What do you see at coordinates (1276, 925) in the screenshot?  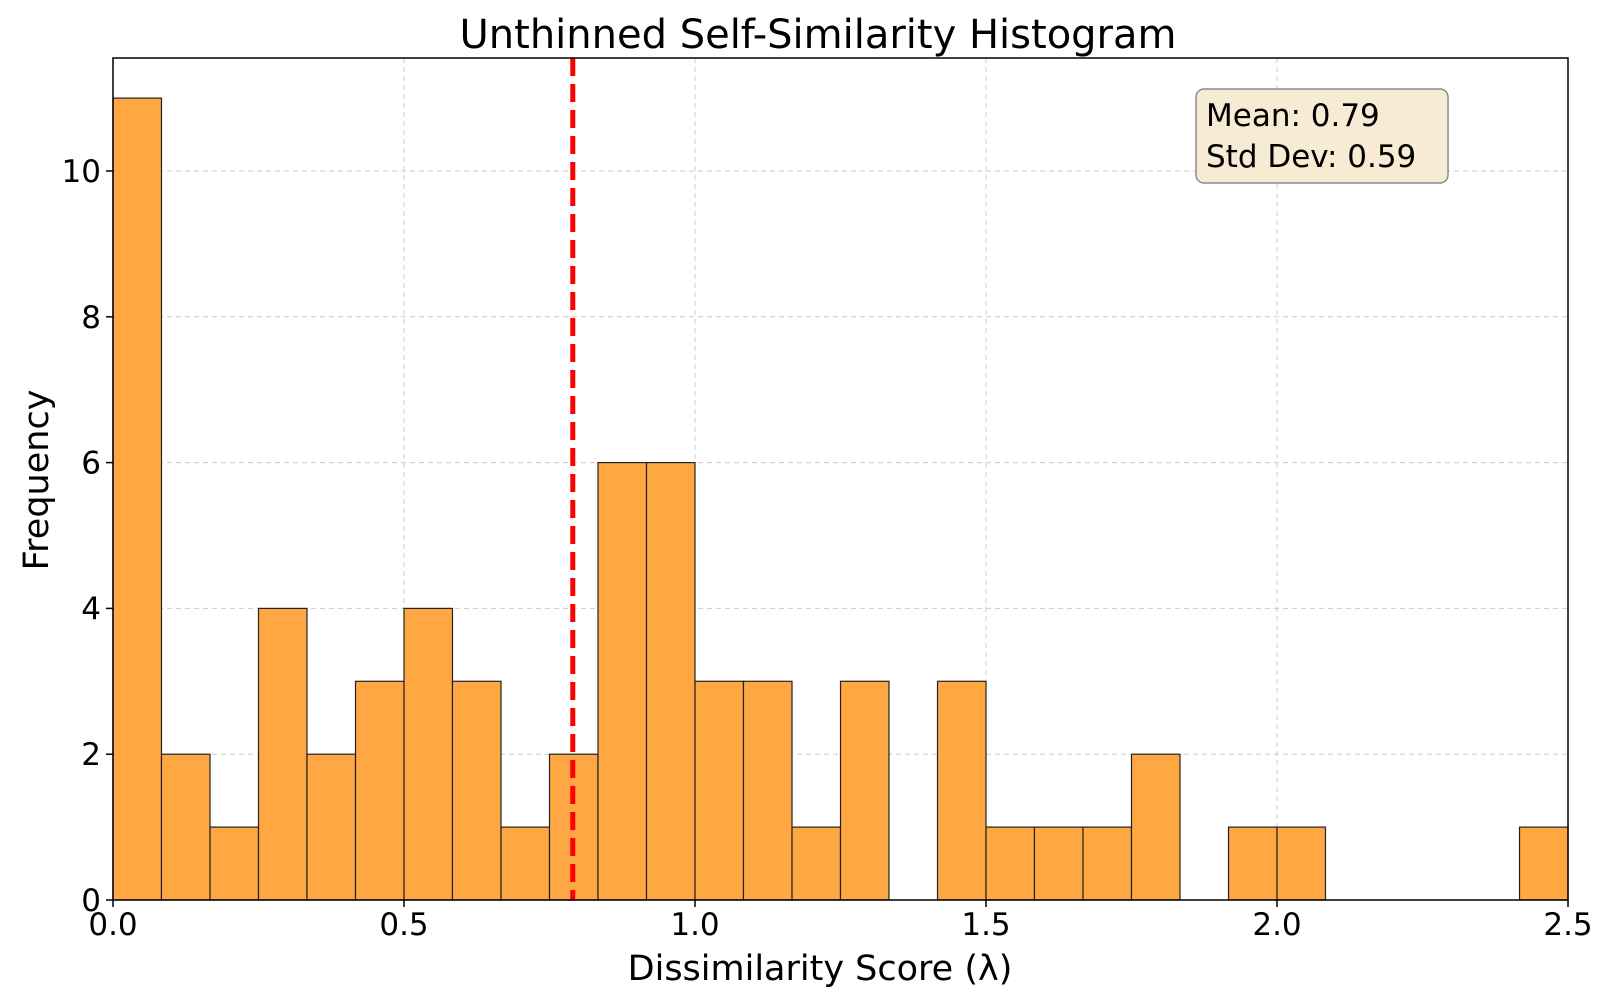 I see `x-tick-label-4: 2.0` at bounding box center [1276, 925].